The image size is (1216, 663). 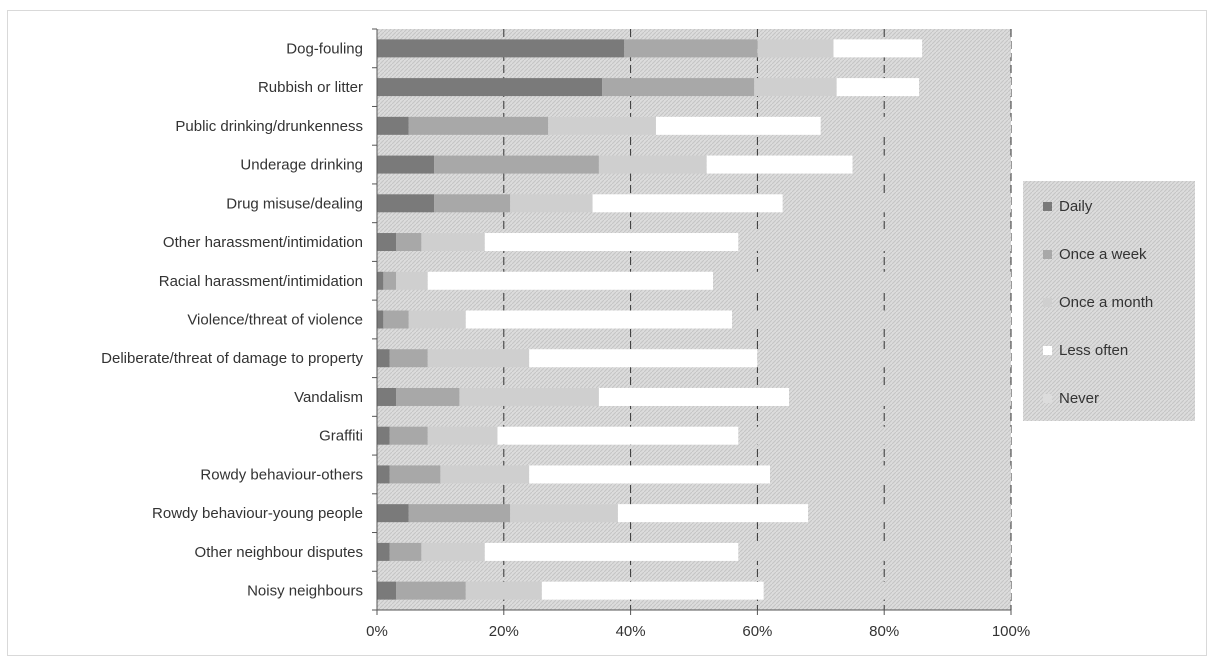 I want to click on category-label: Drug misuse/dealing, so click(x=294, y=203).